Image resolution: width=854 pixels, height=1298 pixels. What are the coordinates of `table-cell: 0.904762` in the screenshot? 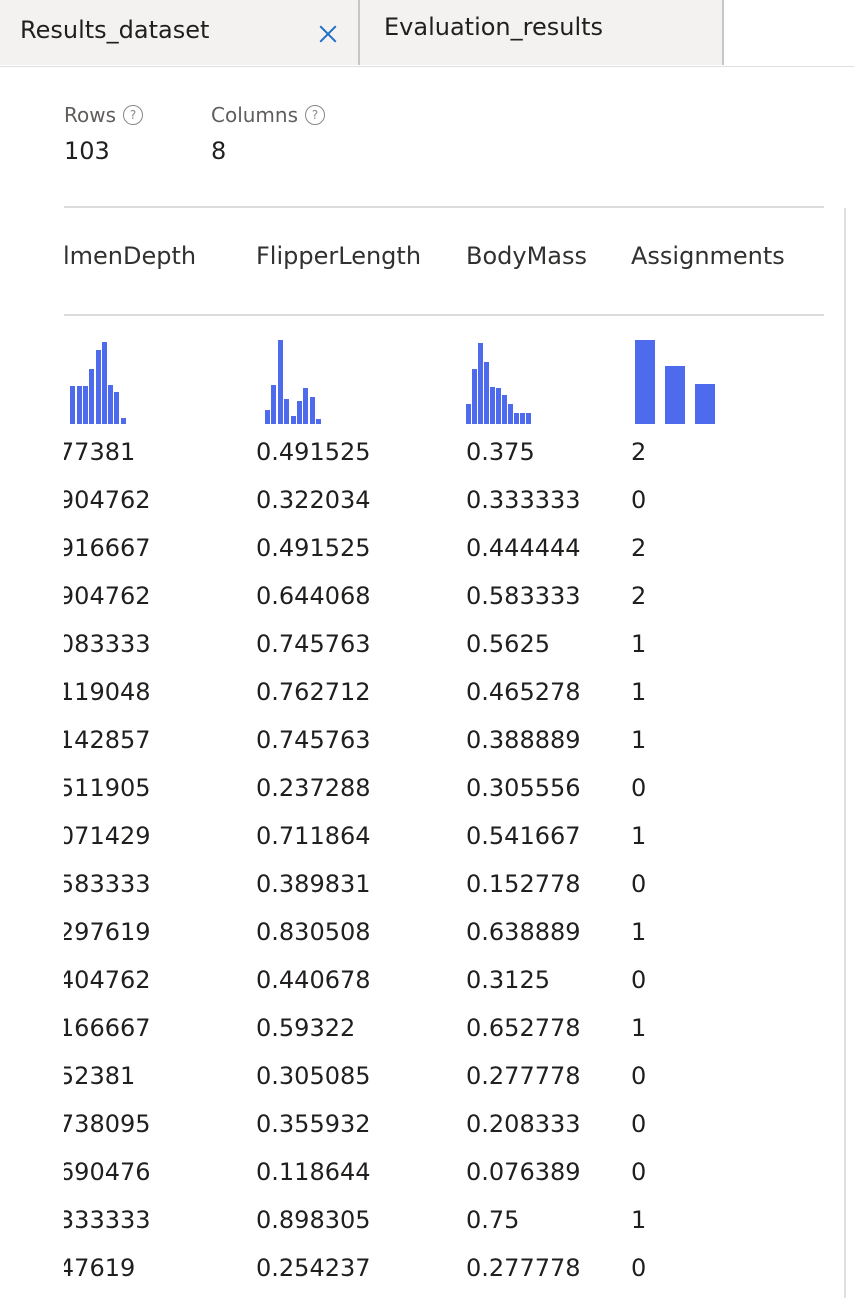 It's located at (107, 596).